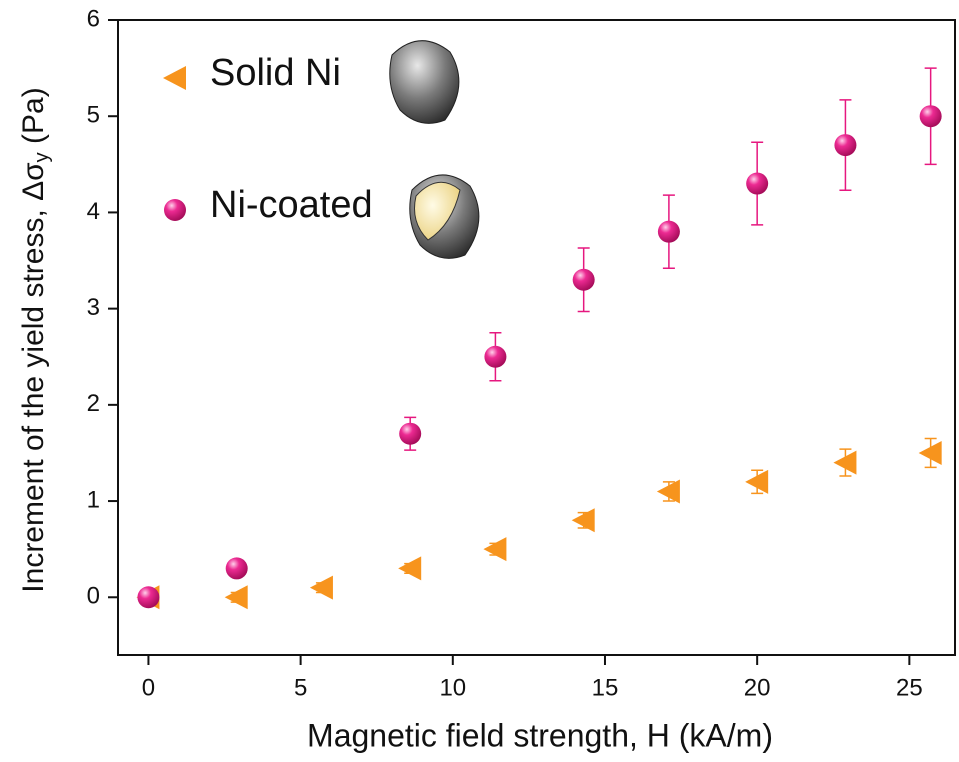 This screenshot has width=959, height=762. I want to click on y-label-sub: y, so click(42, 157).